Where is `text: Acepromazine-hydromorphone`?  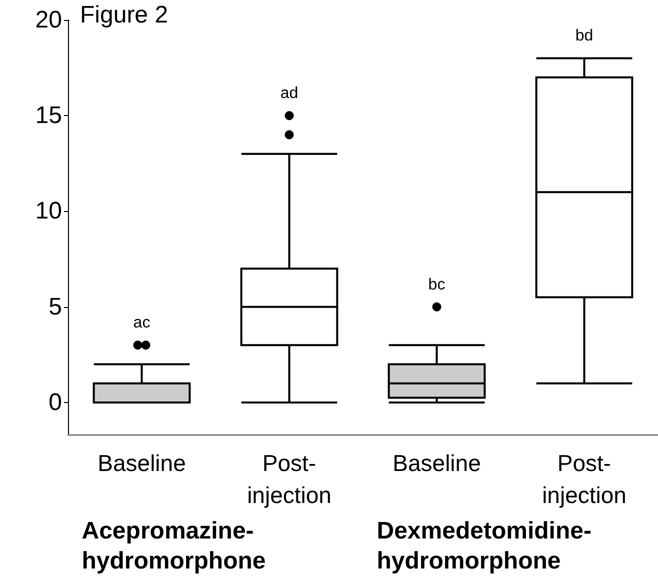 text: Acepromazine-hydromorphone is located at coordinates (174, 546).